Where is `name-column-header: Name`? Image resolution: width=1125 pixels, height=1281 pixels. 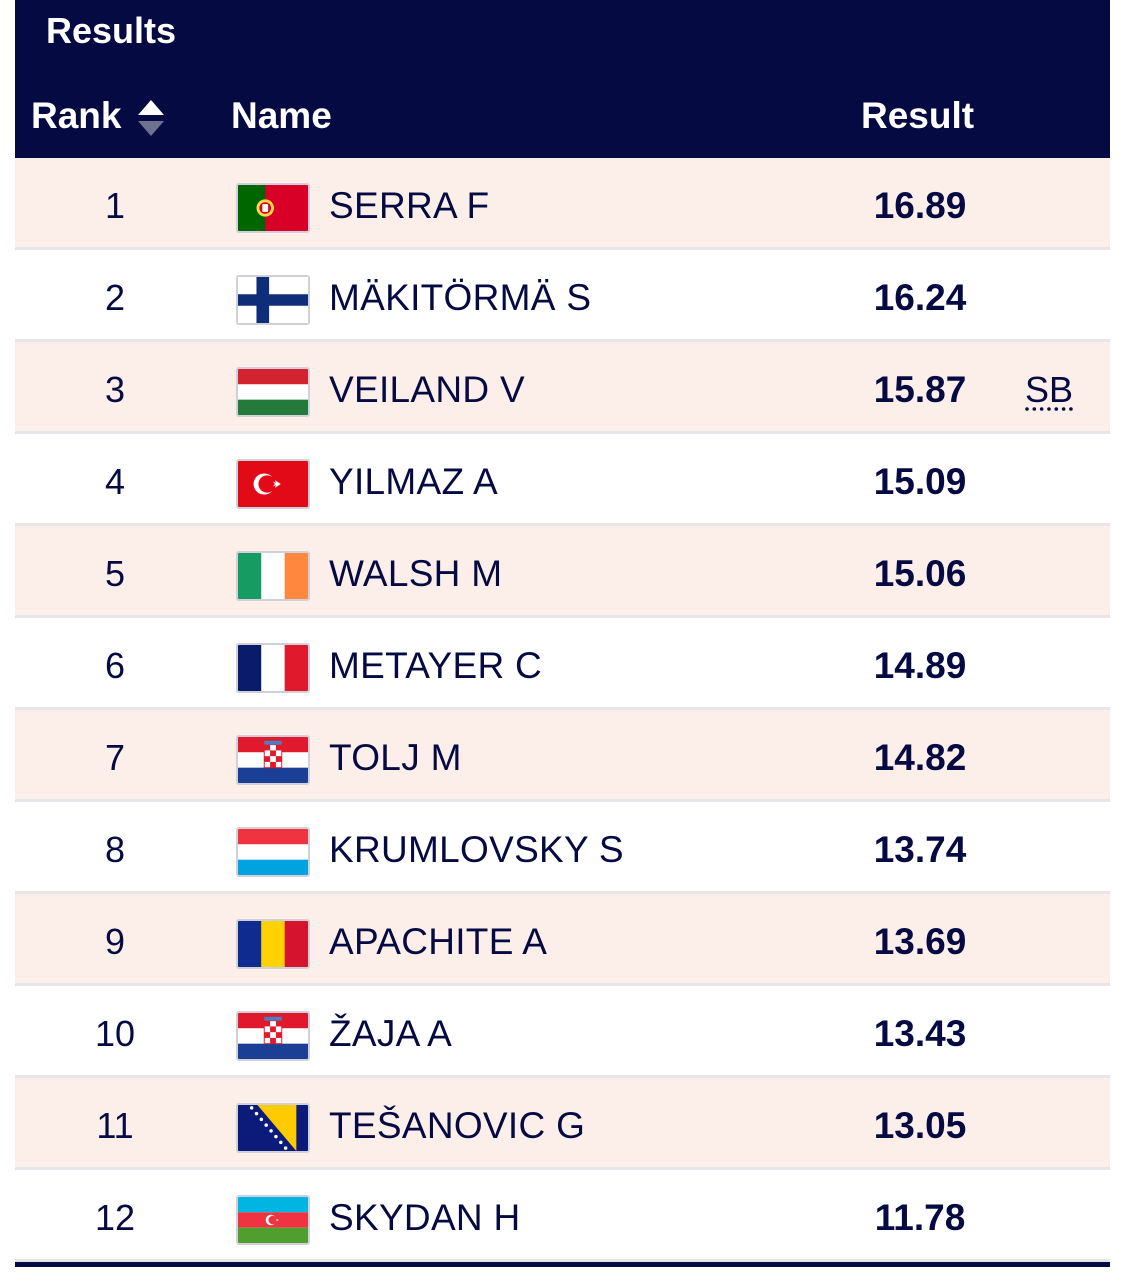 name-column-header: Name is located at coordinates (281, 115).